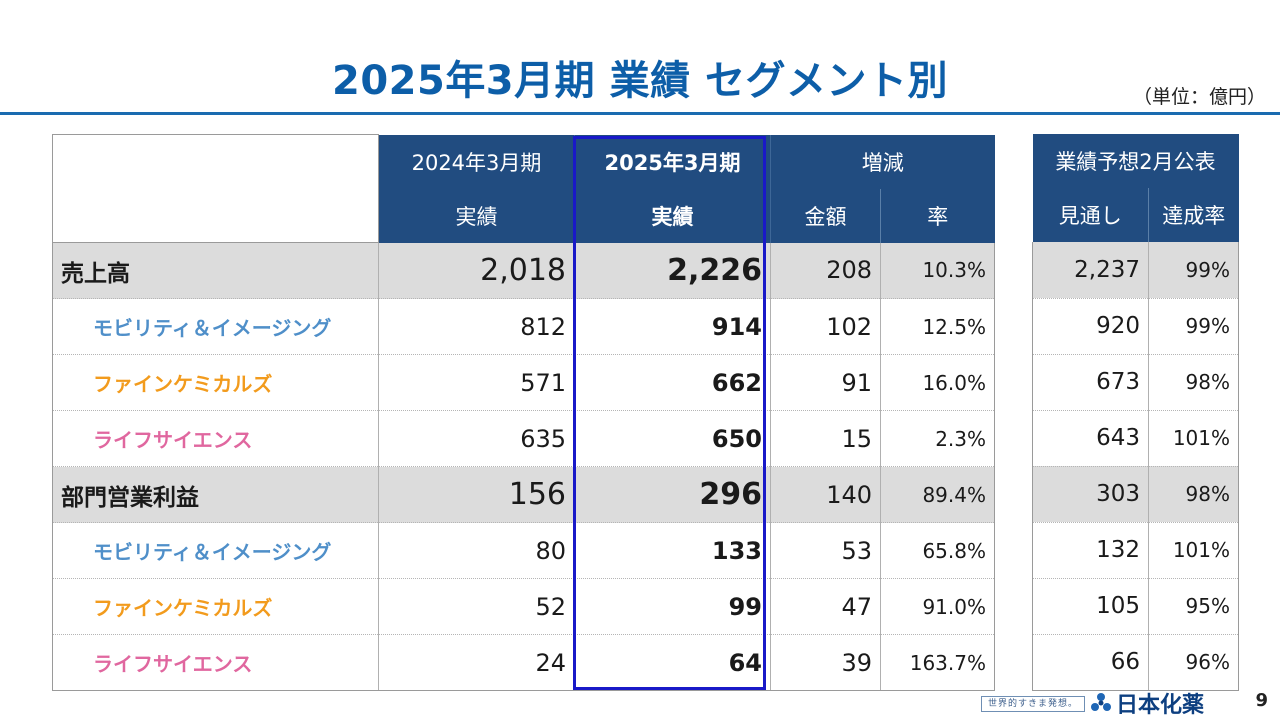 The width and height of the screenshot is (1280, 720). I want to click on change-rate: 2.3%, so click(937, 438).